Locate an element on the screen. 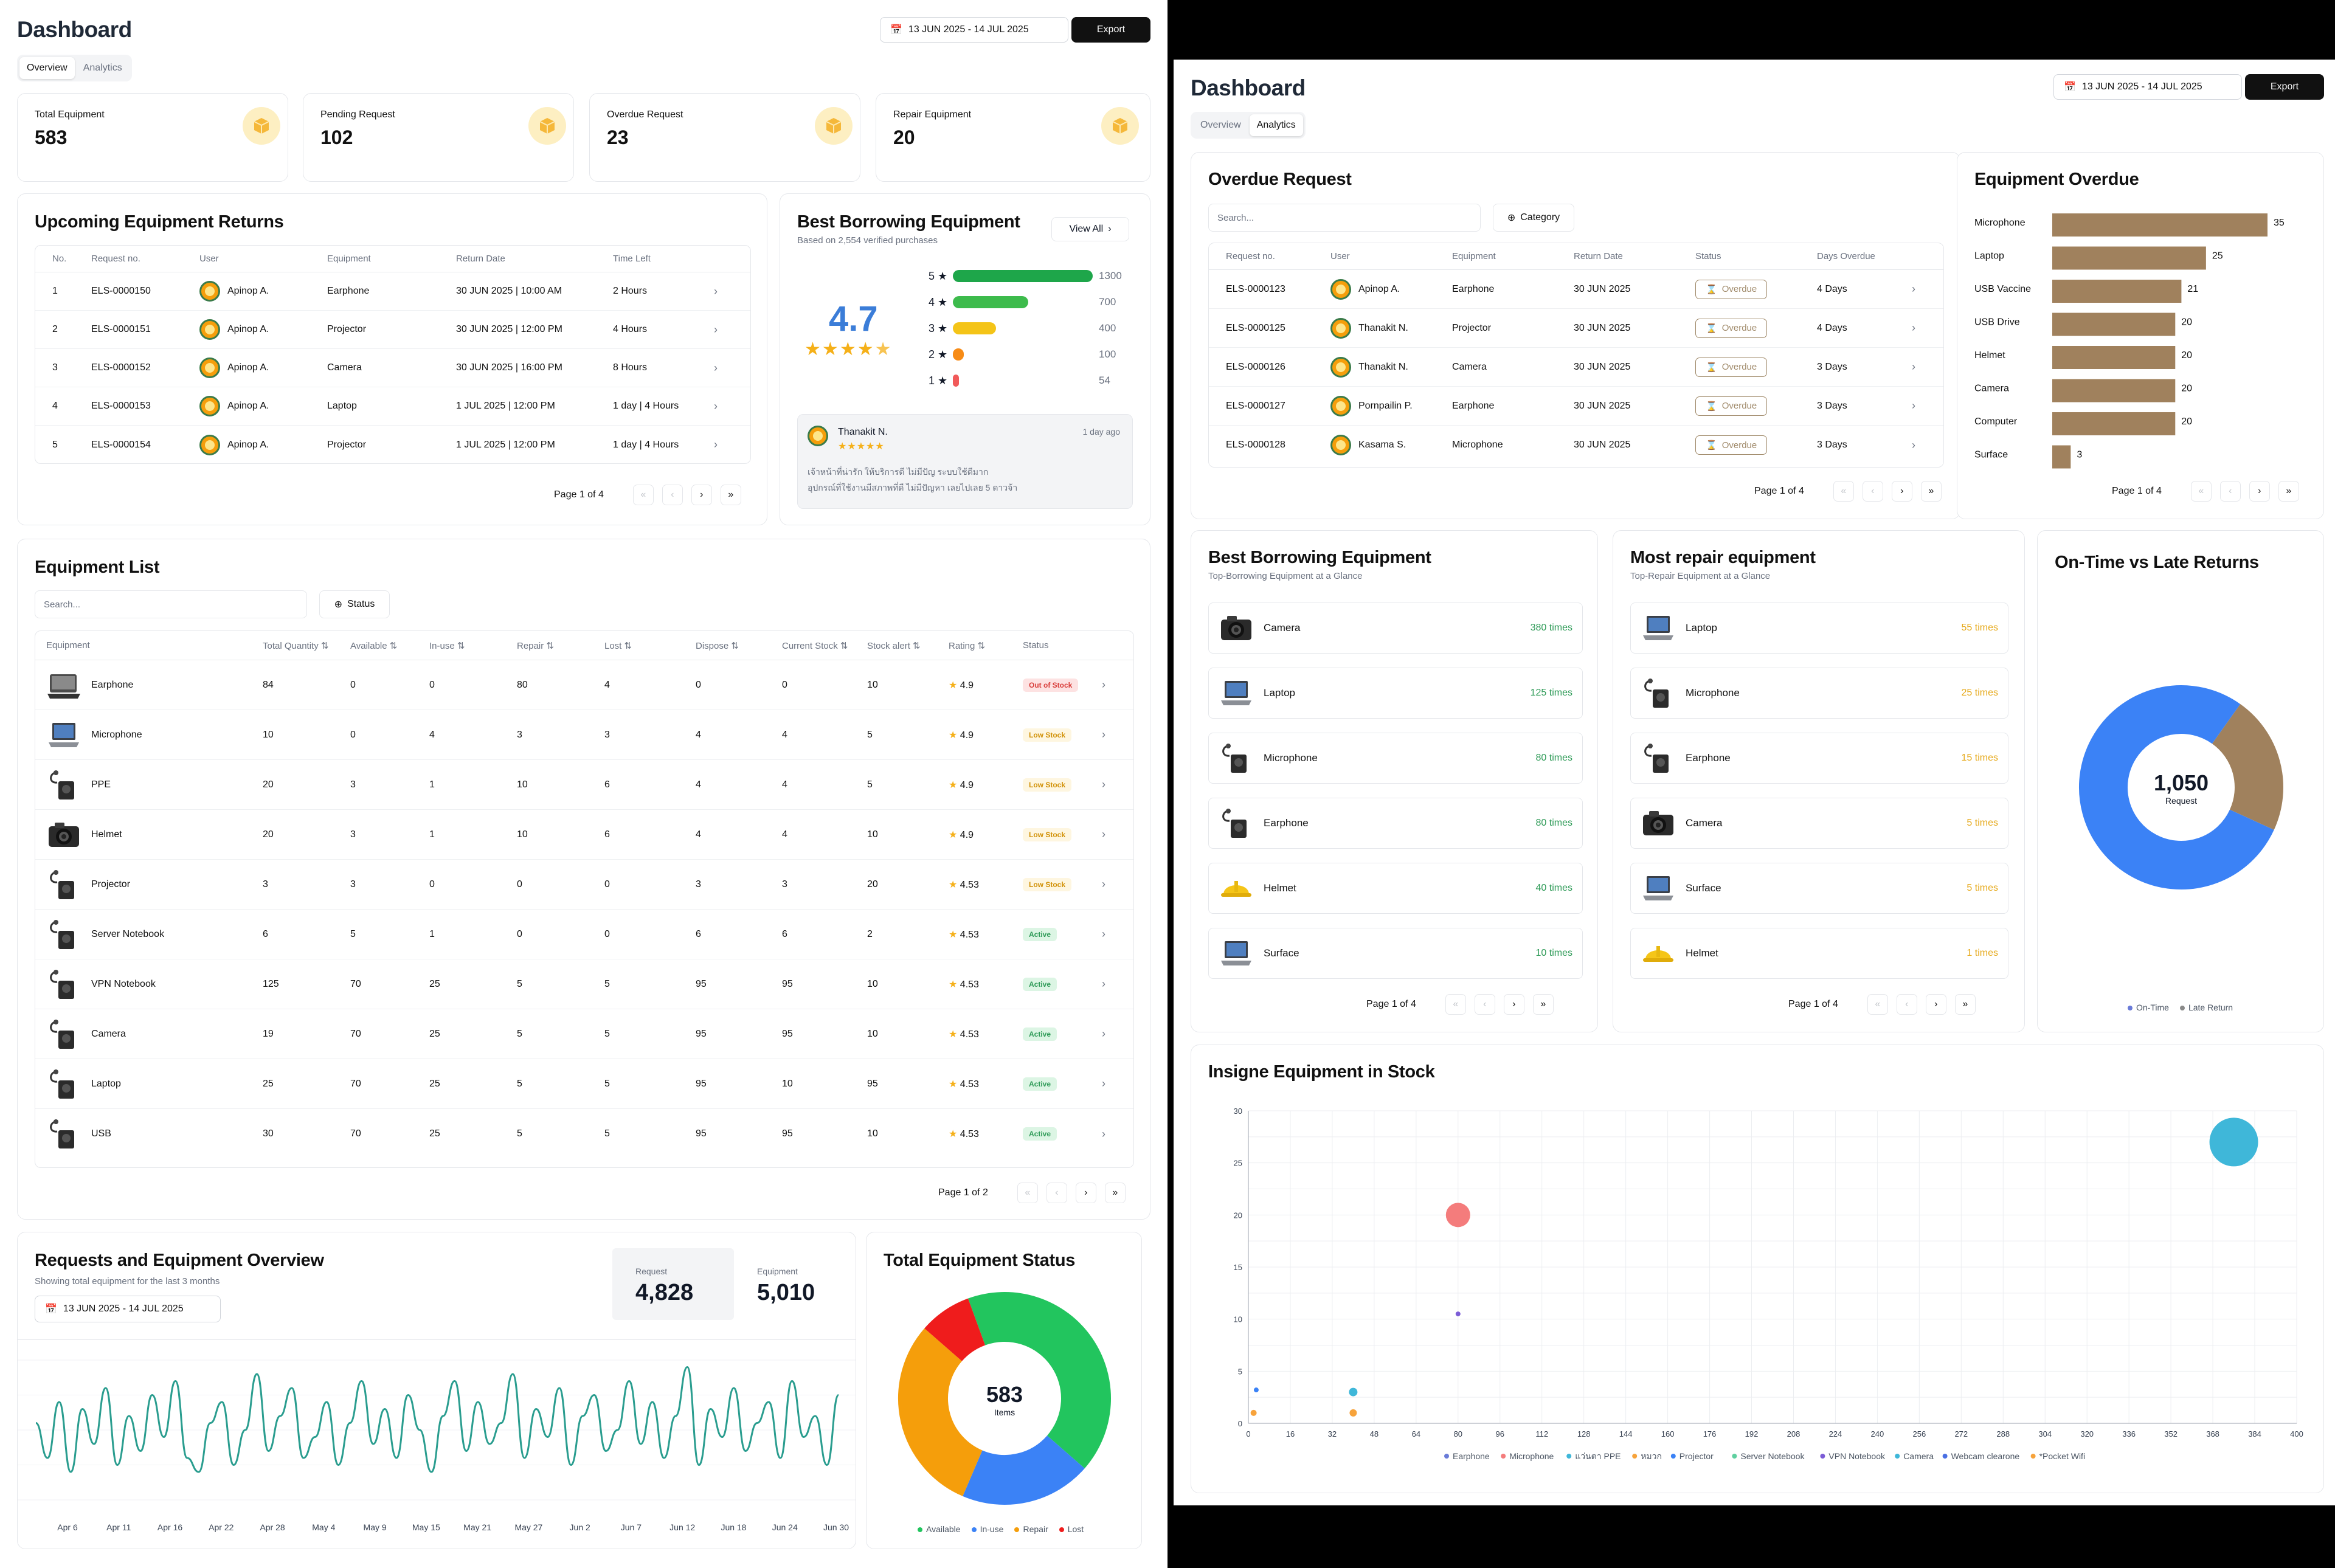 Image resolution: width=2335 pixels, height=1568 pixels. col-header: Stock alert ⇅ is located at coordinates (894, 645).